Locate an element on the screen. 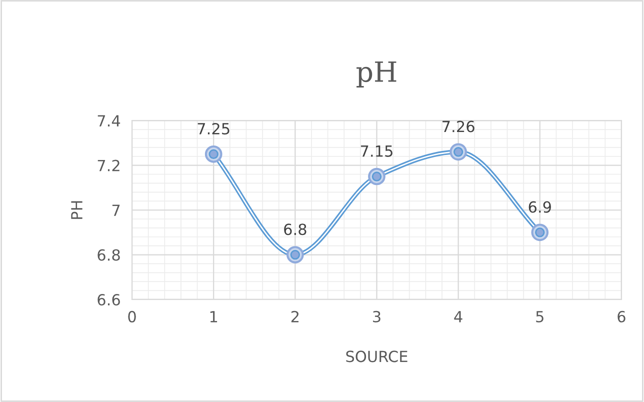 Image resolution: width=644 pixels, height=402 pixels. x-tick-label: 1 is located at coordinates (214, 316).